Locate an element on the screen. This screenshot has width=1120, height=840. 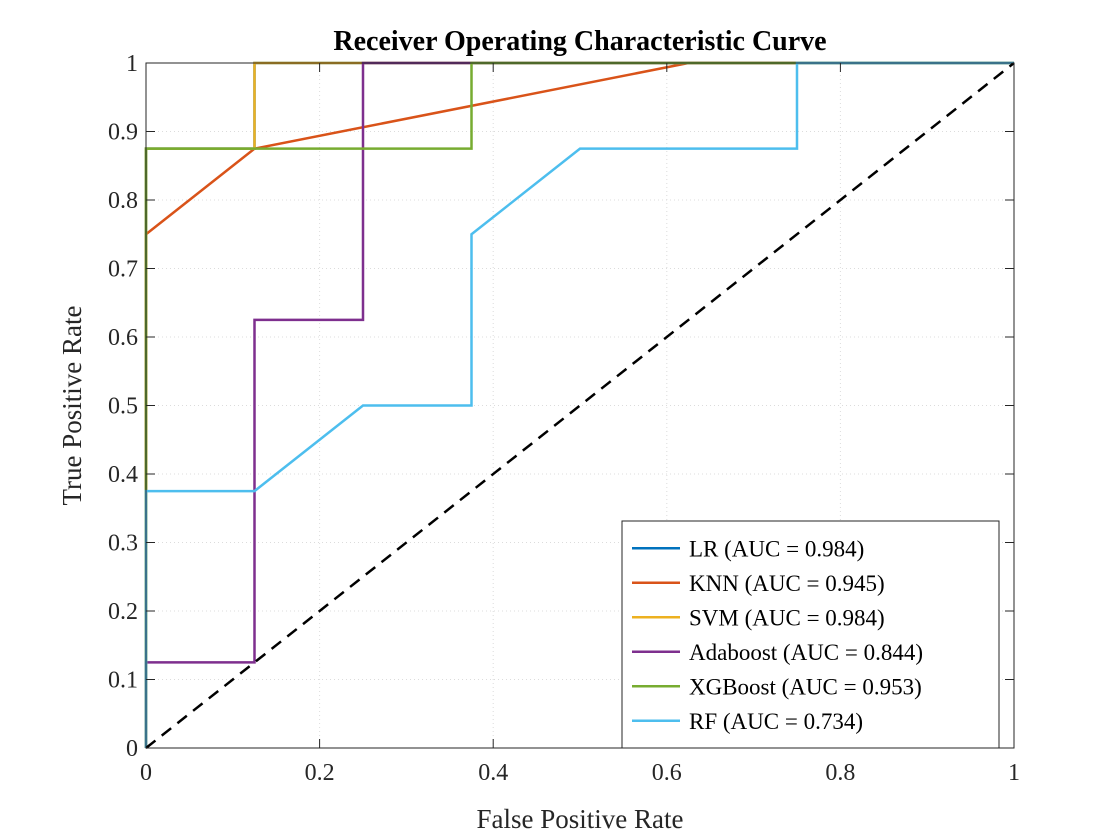
y-tick-label: 0.7 is located at coordinates (123, 270).